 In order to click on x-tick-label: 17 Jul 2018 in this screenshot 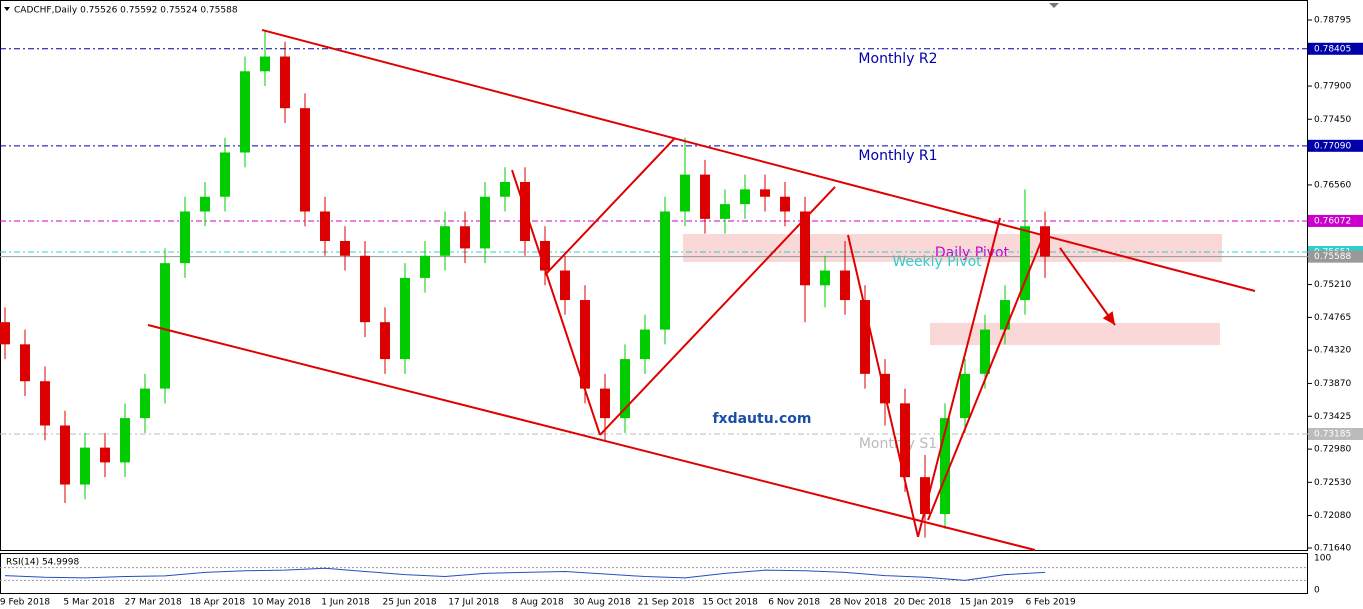, I will do `click(473, 603)`.